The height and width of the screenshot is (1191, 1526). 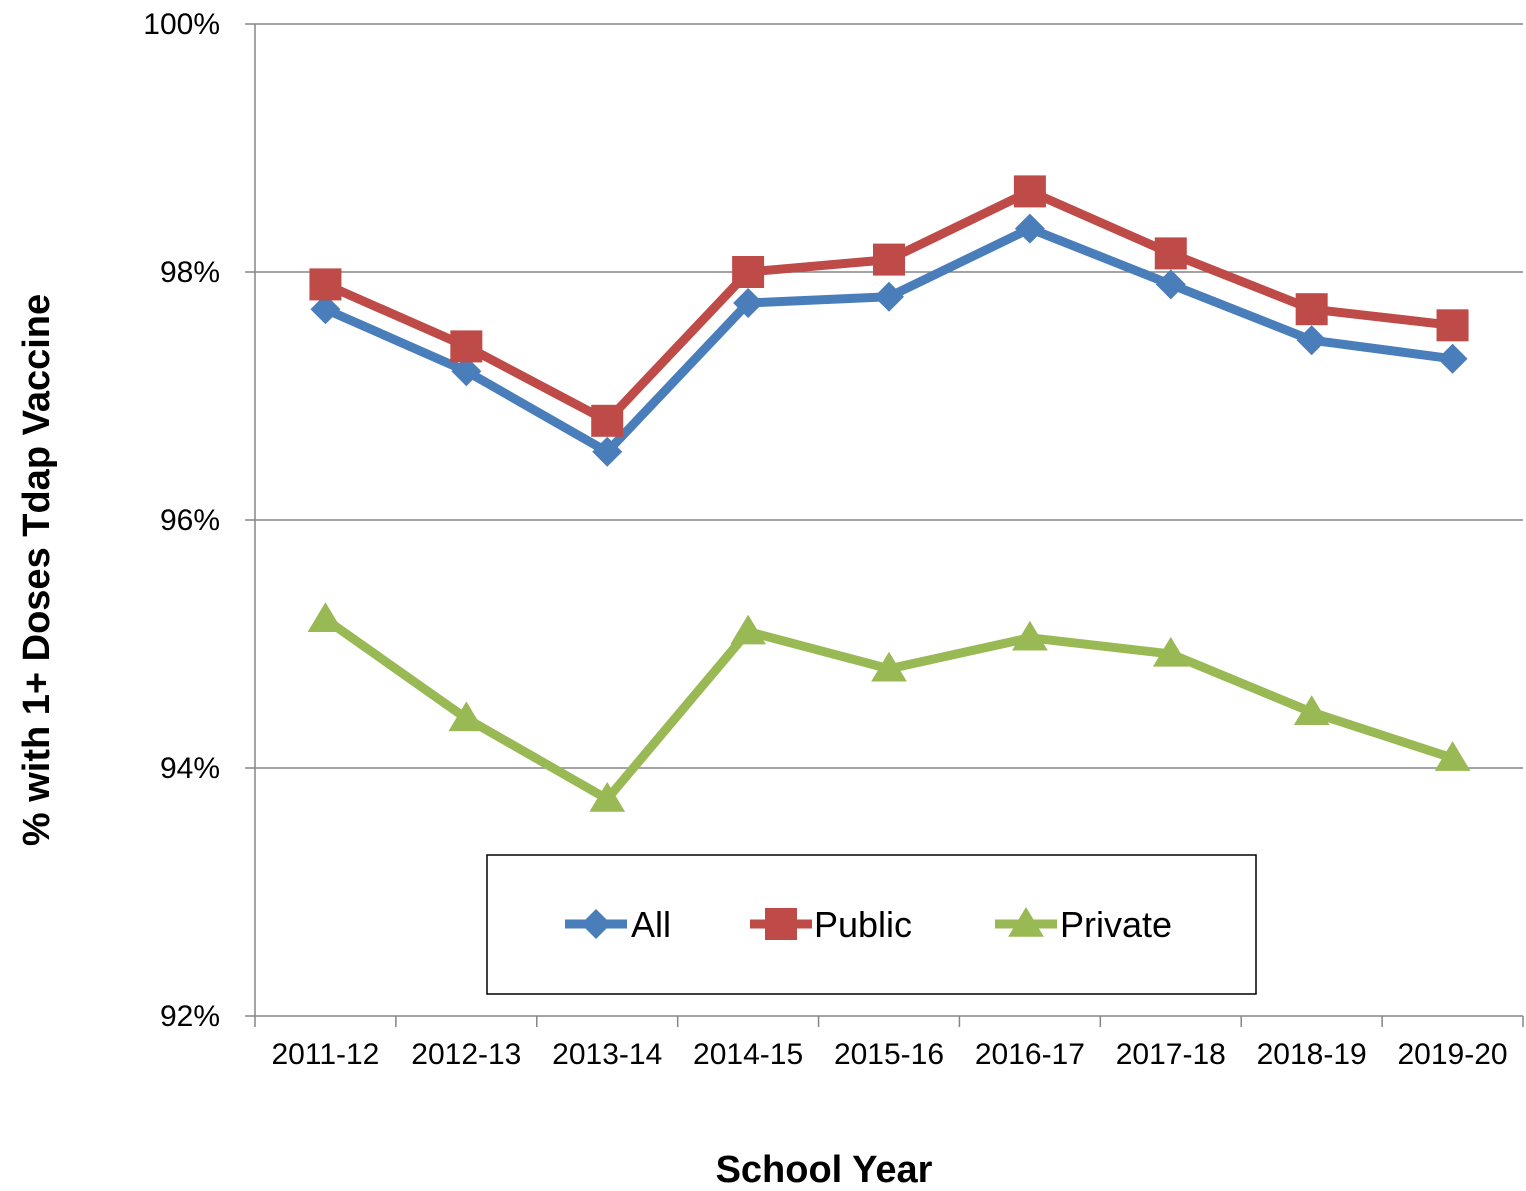 I want to click on legend-item-private: Private, so click(x=1083, y=924).